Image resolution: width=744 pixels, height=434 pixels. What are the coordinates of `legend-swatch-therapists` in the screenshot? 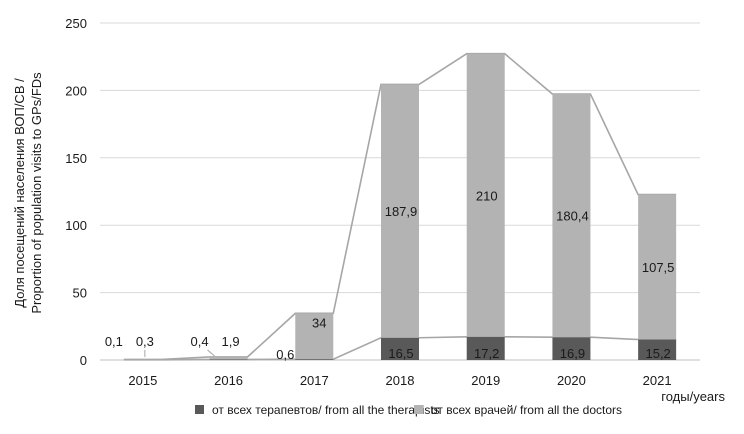 It's located at (199, 409).